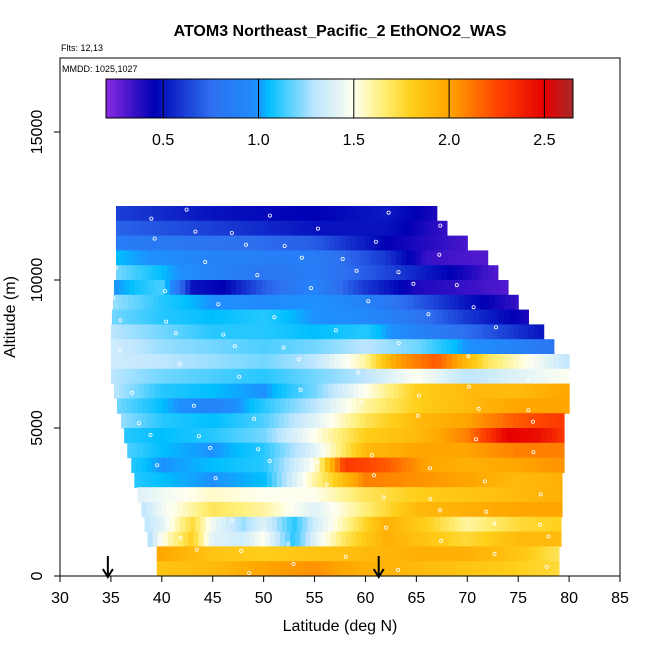 The height and width of the screenshot is (650, 650). Describe the element at coordinates (82, 48) in the screenshot. I see `flights-label: Flts: 12,13` at that location.